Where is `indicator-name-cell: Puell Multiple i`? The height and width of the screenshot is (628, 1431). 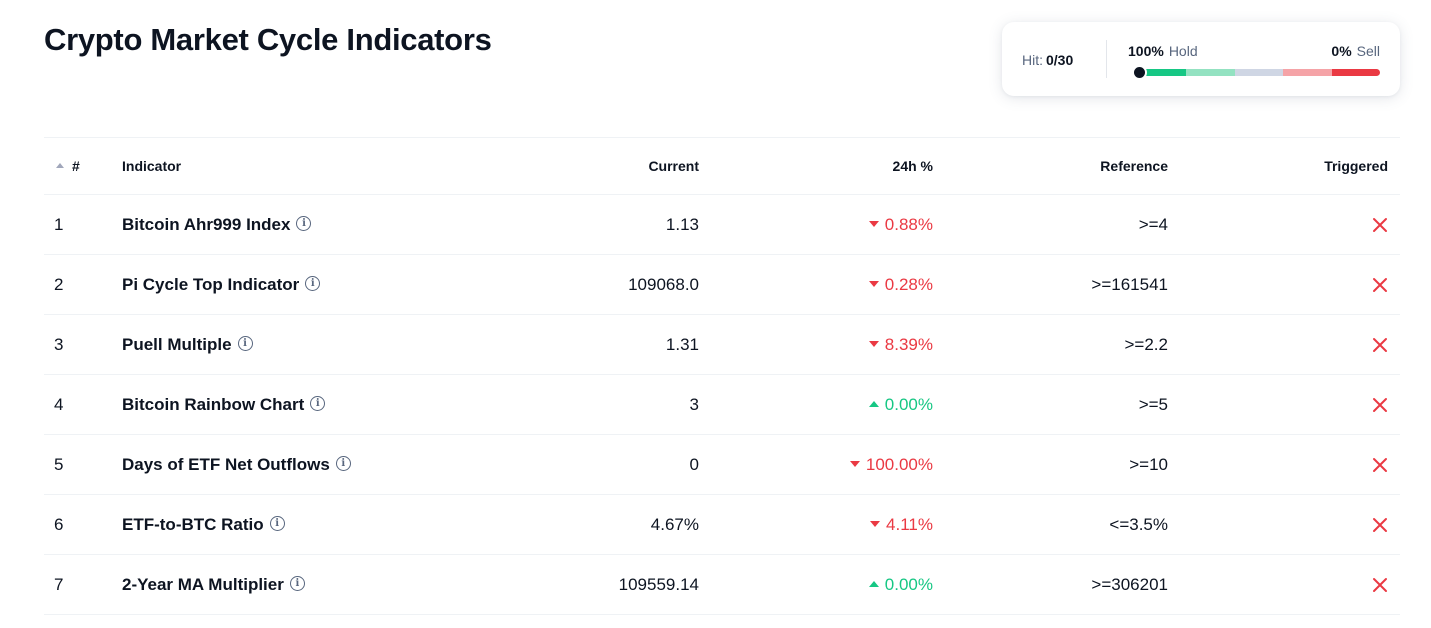
indicator-name-cell: Puell Multiple i is located at coordinates (257, 344).